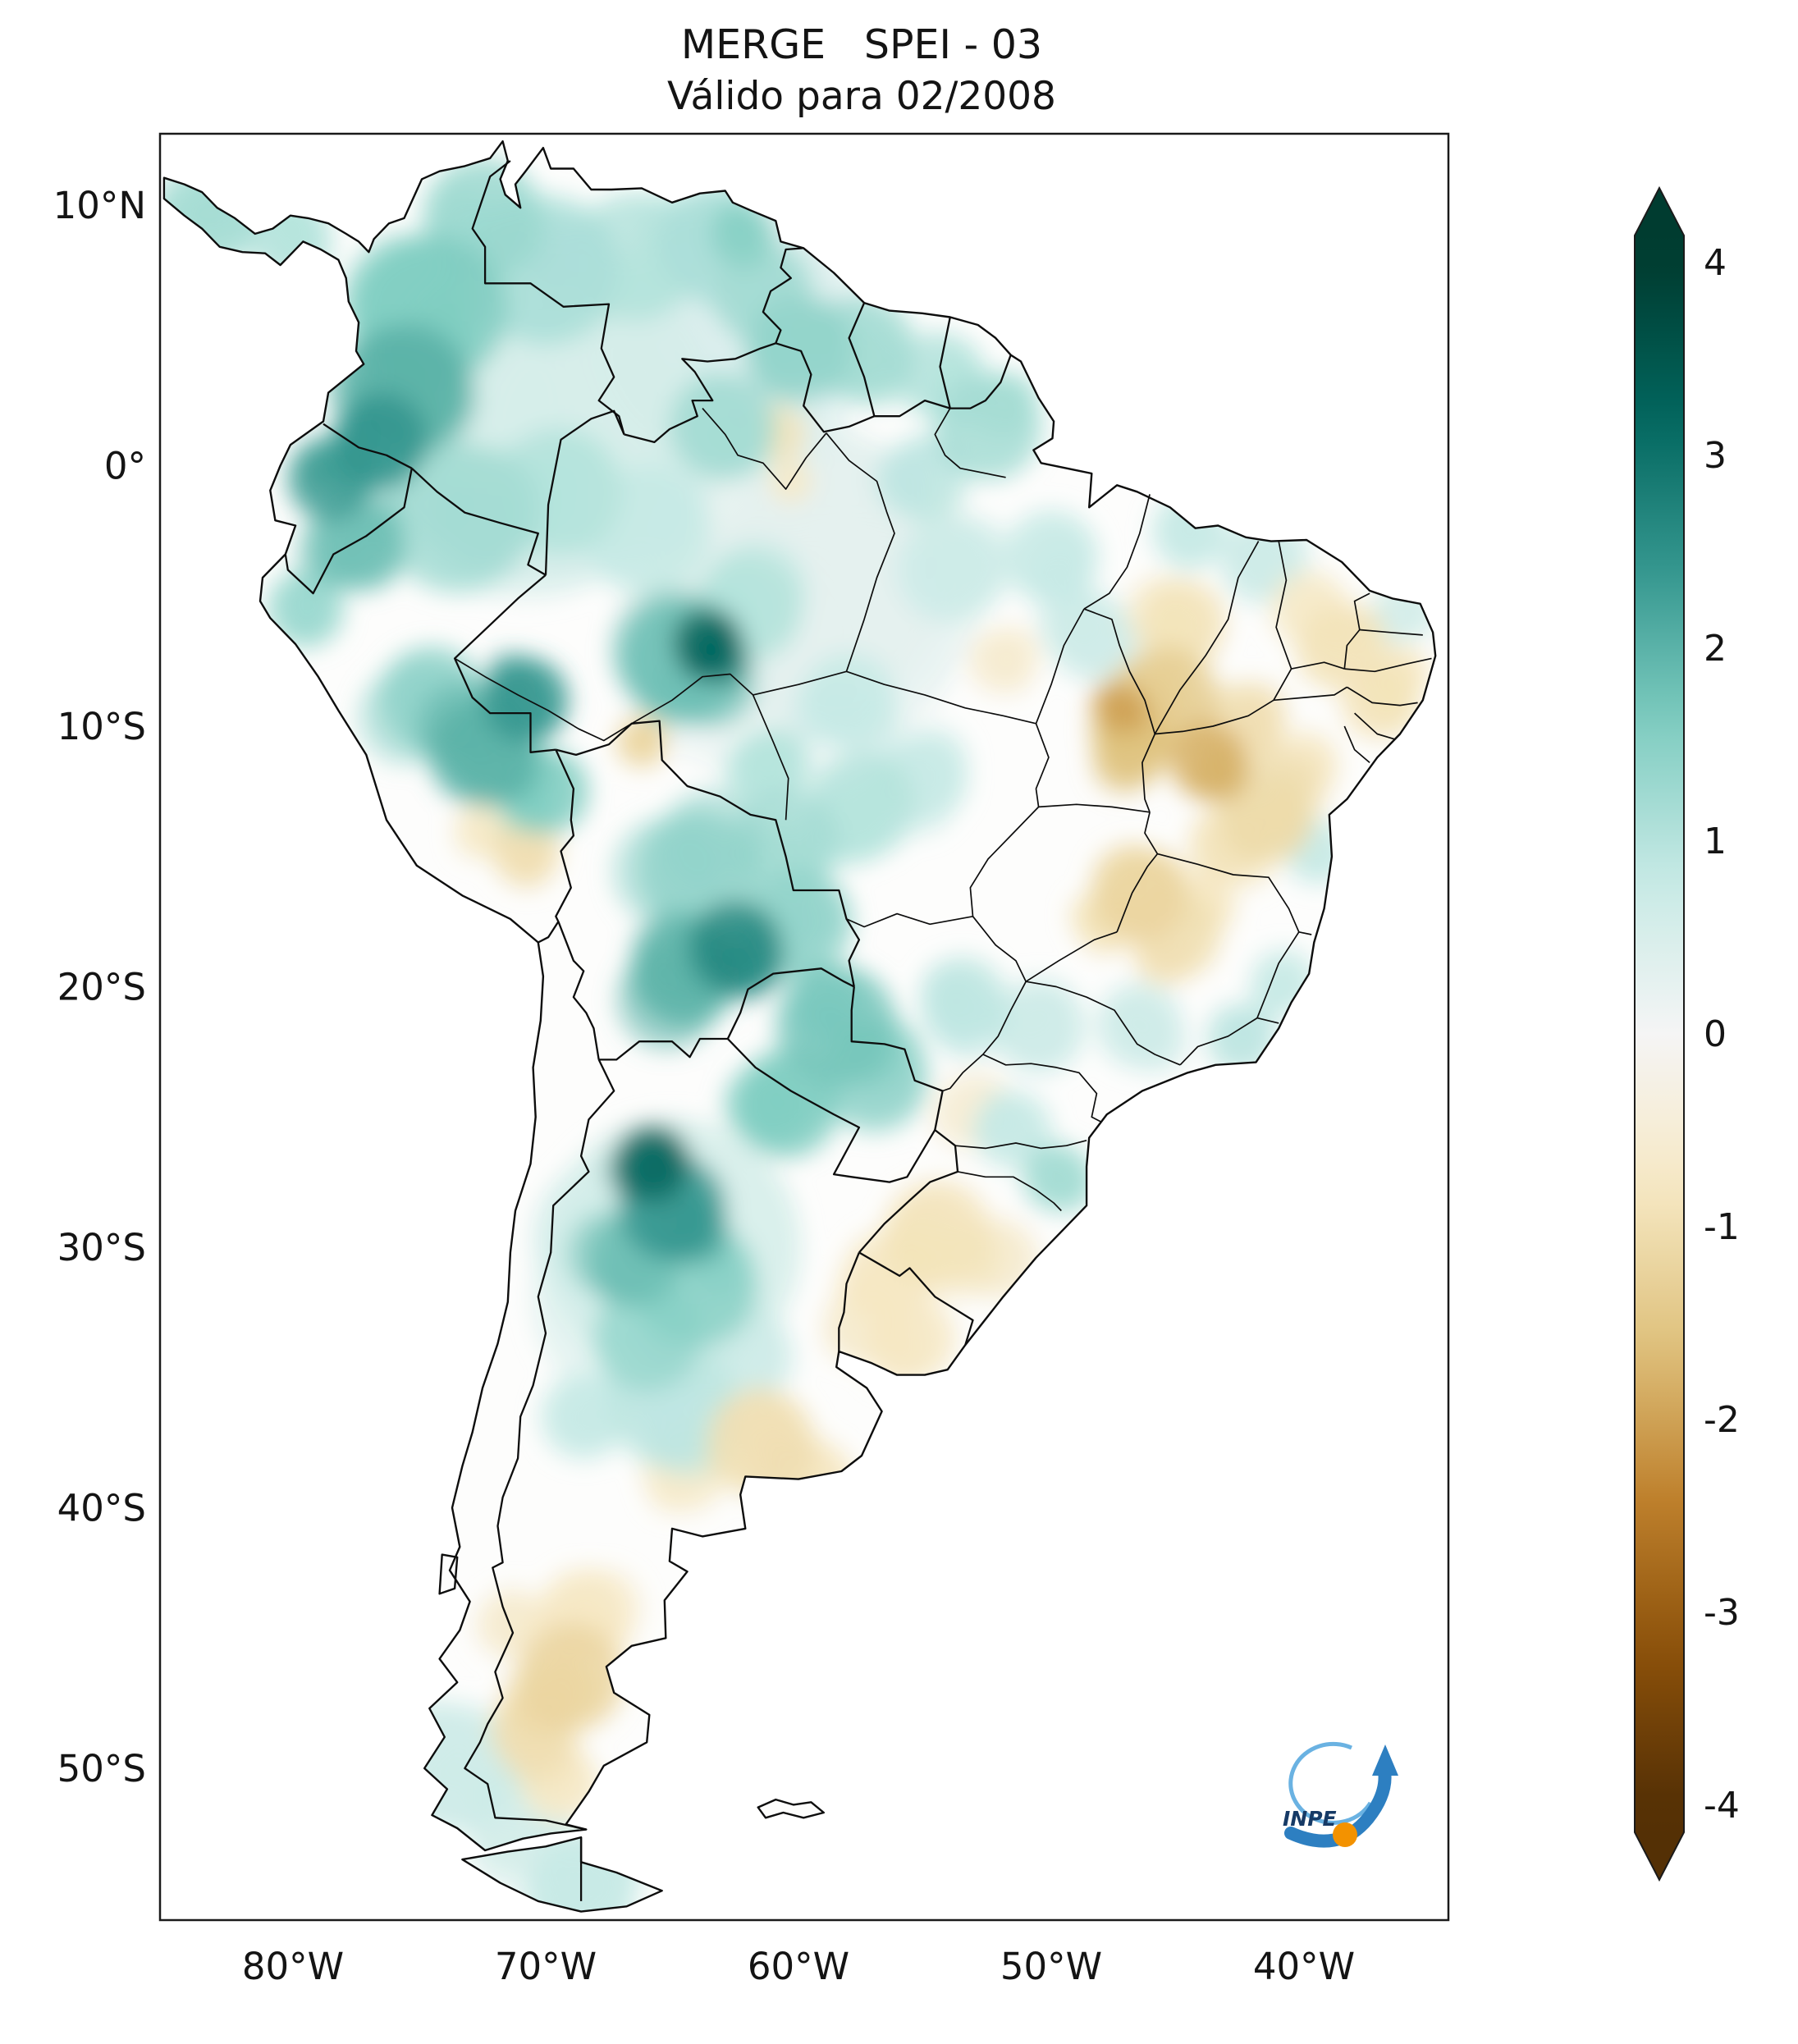 This screenshot has width=1798, height=2044. Describe the element at coordinates (1345, 1834) in the screenshot. I see `logo-orange-ball` at that location.